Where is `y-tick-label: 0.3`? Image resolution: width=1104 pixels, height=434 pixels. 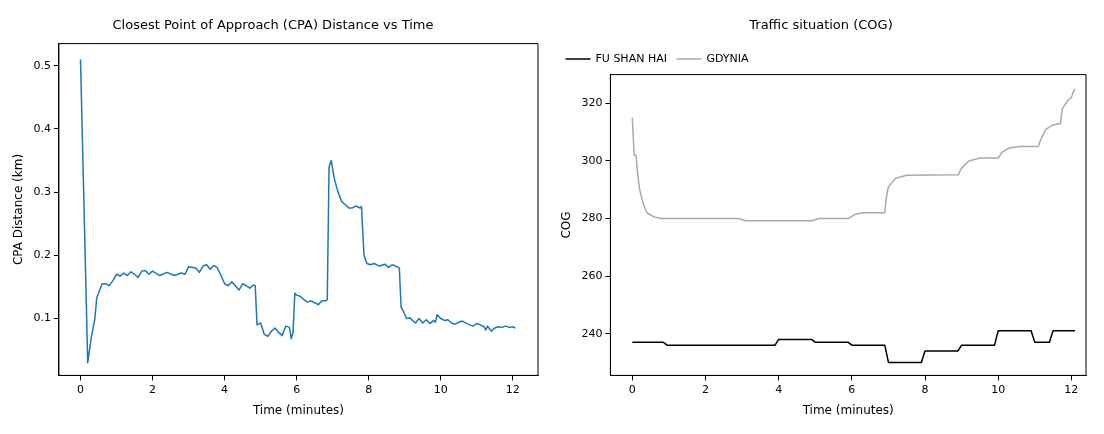
y-tick-label: 0.3 is located at coordinates (42, 191).